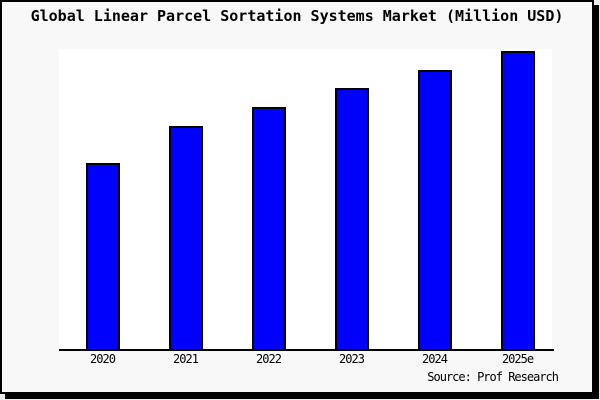 The width and height of the screenshot is (600, 400). I want to click on x-tick-label-2022: 2022, so click(269, 359).